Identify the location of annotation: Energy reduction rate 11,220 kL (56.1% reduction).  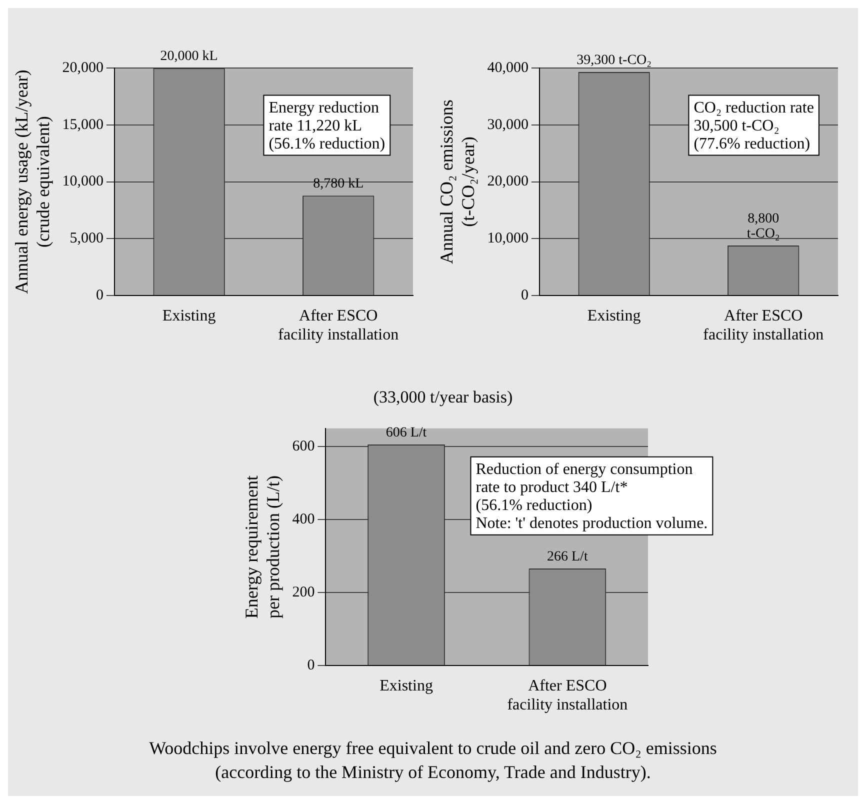
(327, 125).